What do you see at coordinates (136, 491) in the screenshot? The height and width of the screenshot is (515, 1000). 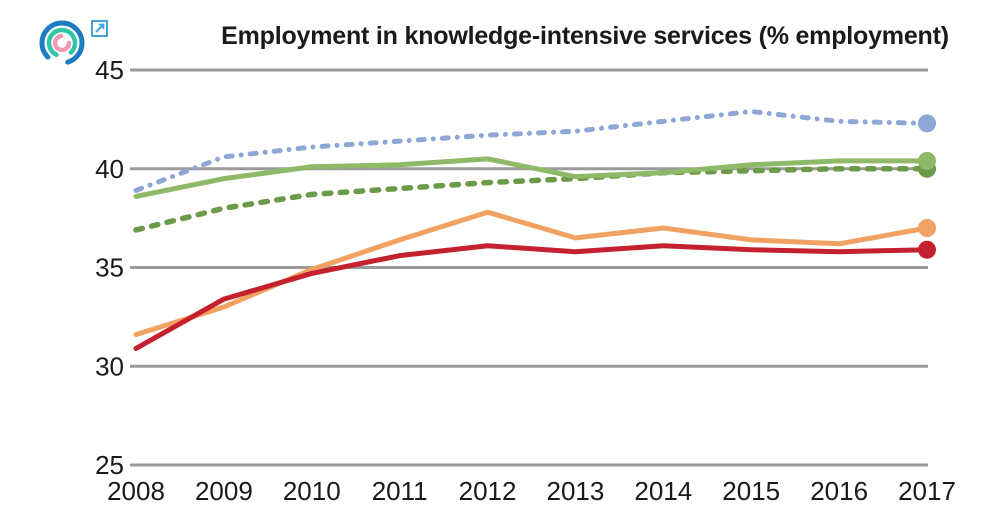 I see `x-axis-tick-label: 2008` at bounding box center [136, 491].